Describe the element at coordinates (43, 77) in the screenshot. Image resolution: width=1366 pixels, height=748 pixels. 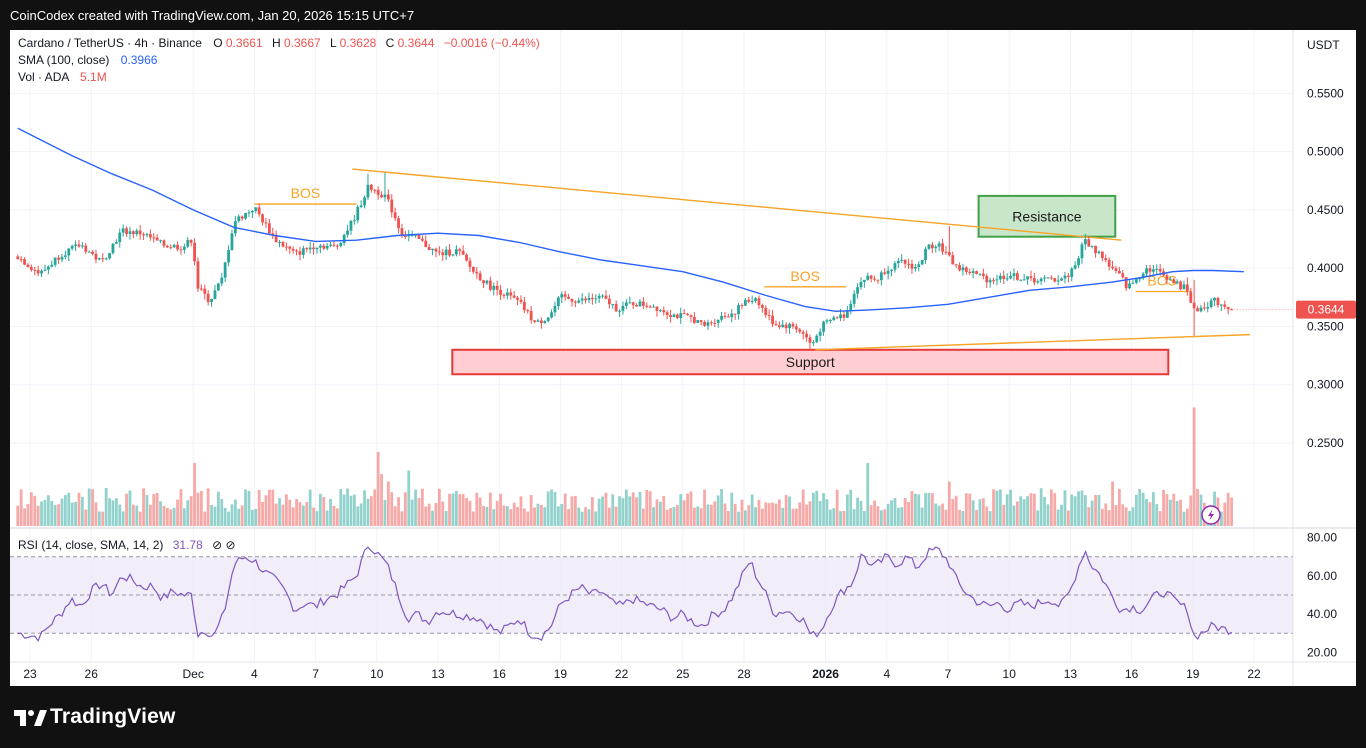
I see `volume-legend-label: Vol · ADA` at that location.